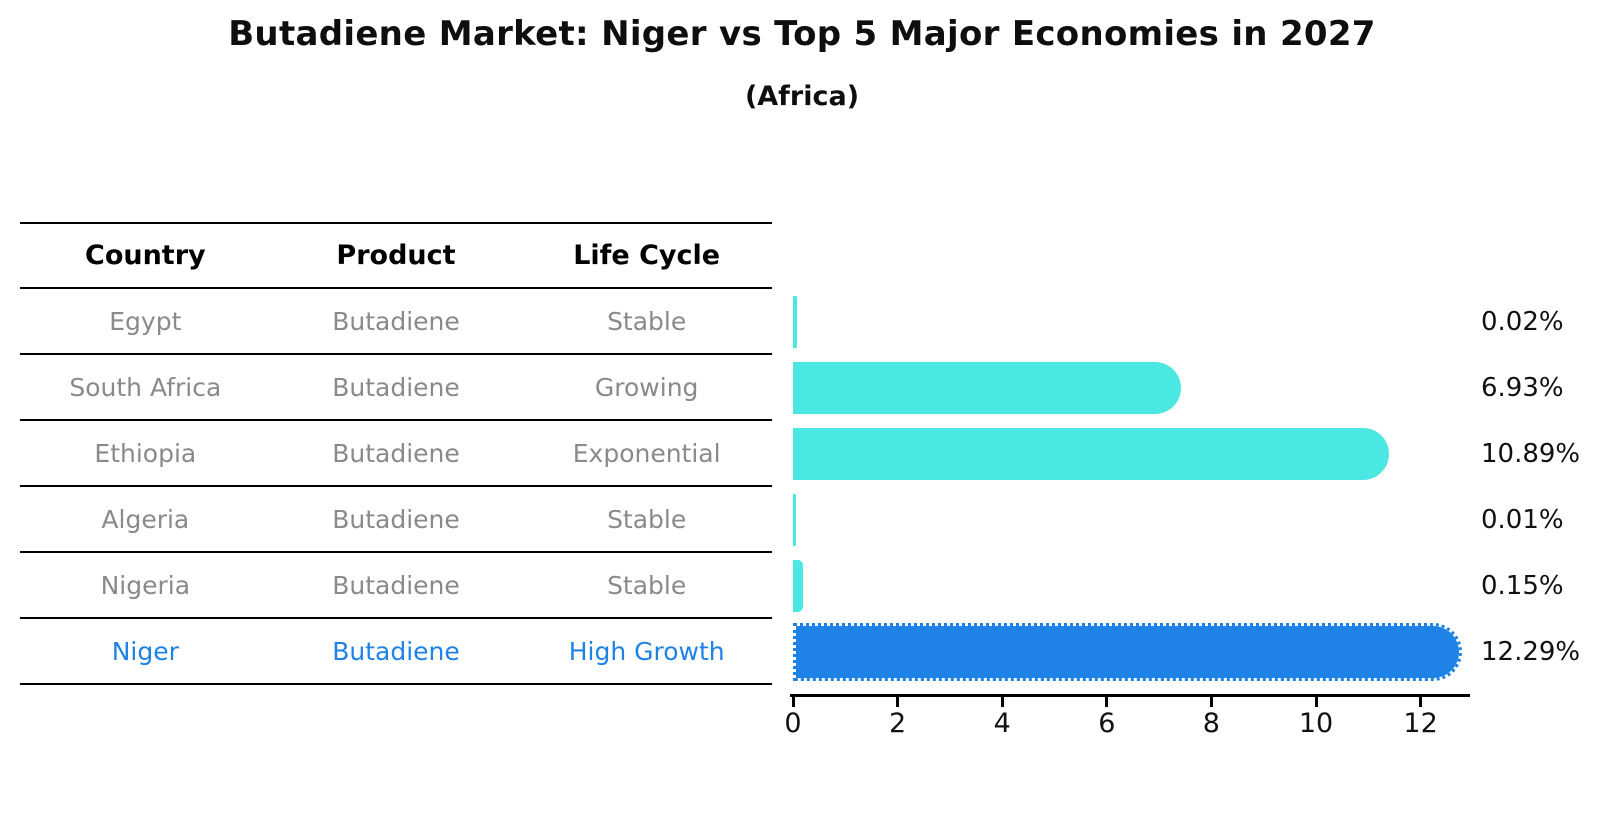 This screenshot has height=823, width=1604. I want to click on bar-value-label: 10.89%, so click(1531, 454).